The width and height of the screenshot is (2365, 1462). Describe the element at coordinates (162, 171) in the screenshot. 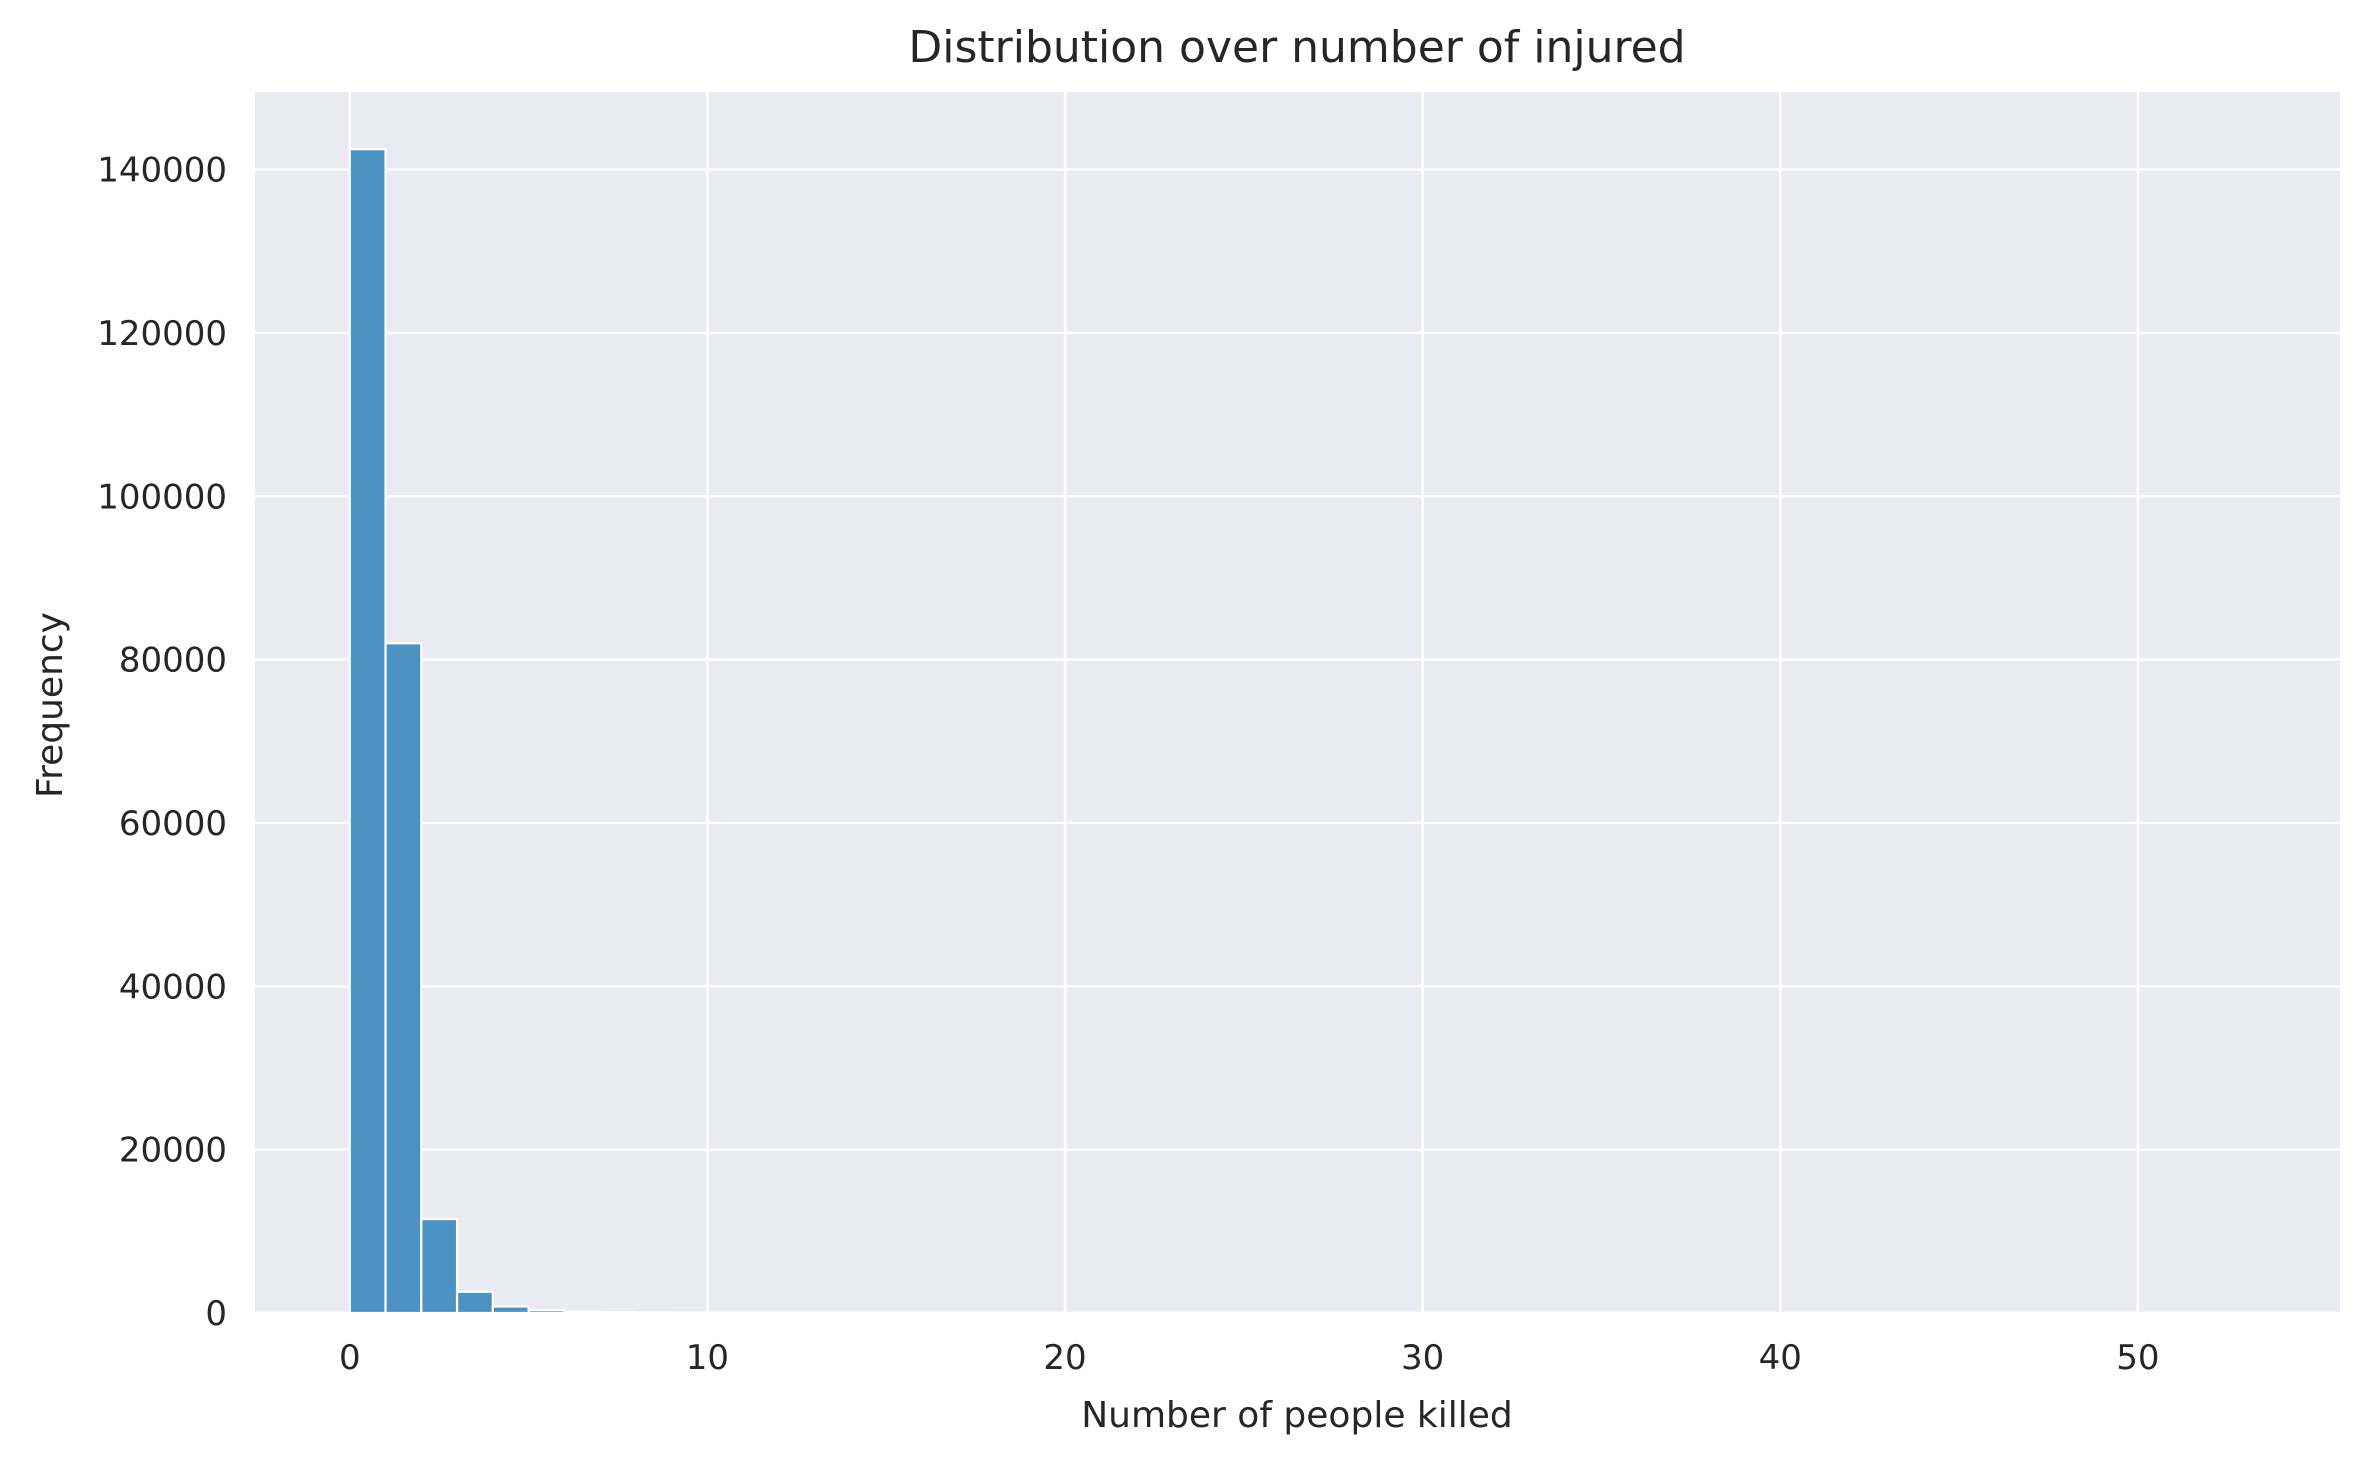

I see `y-tick-label: 140000` at that location.